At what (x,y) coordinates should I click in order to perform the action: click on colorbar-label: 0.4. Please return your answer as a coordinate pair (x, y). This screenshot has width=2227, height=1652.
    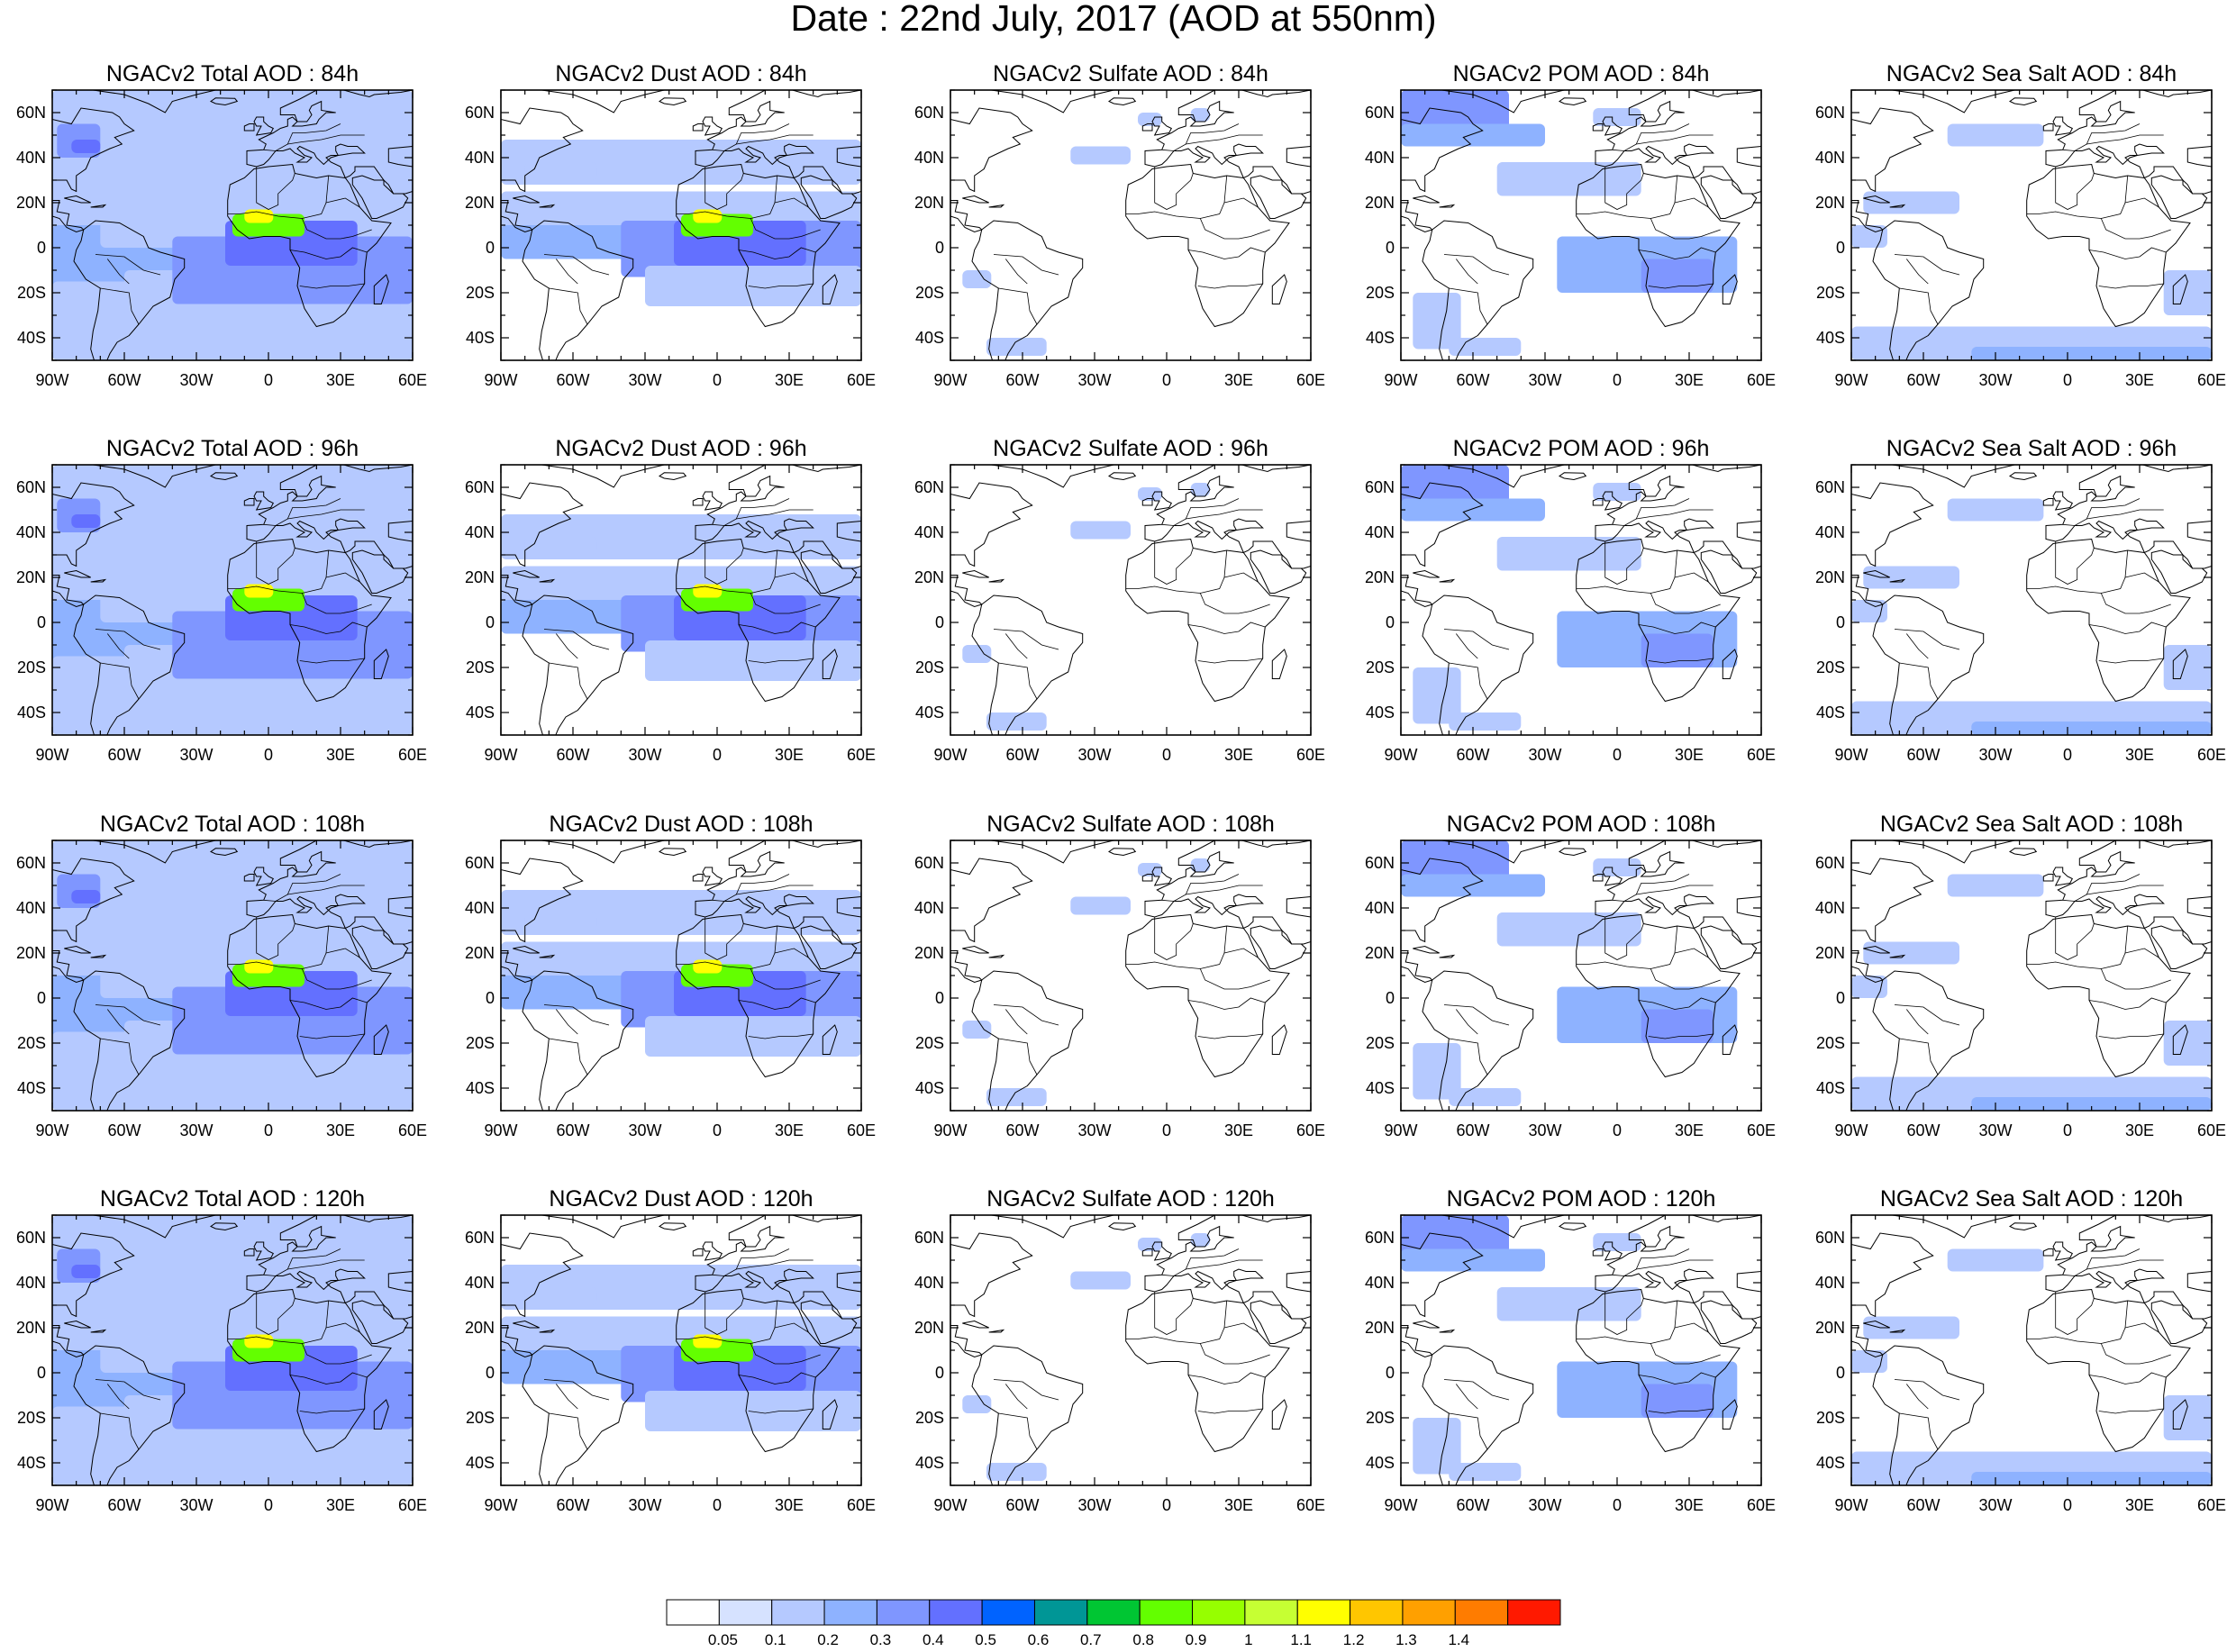
    Looking at the image, I should click on (933, 1639).